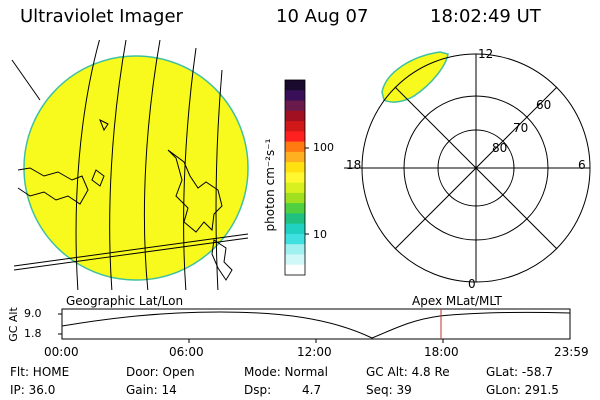  I want to click on altitude-xtick-1: 06:00, so click(186, 352).